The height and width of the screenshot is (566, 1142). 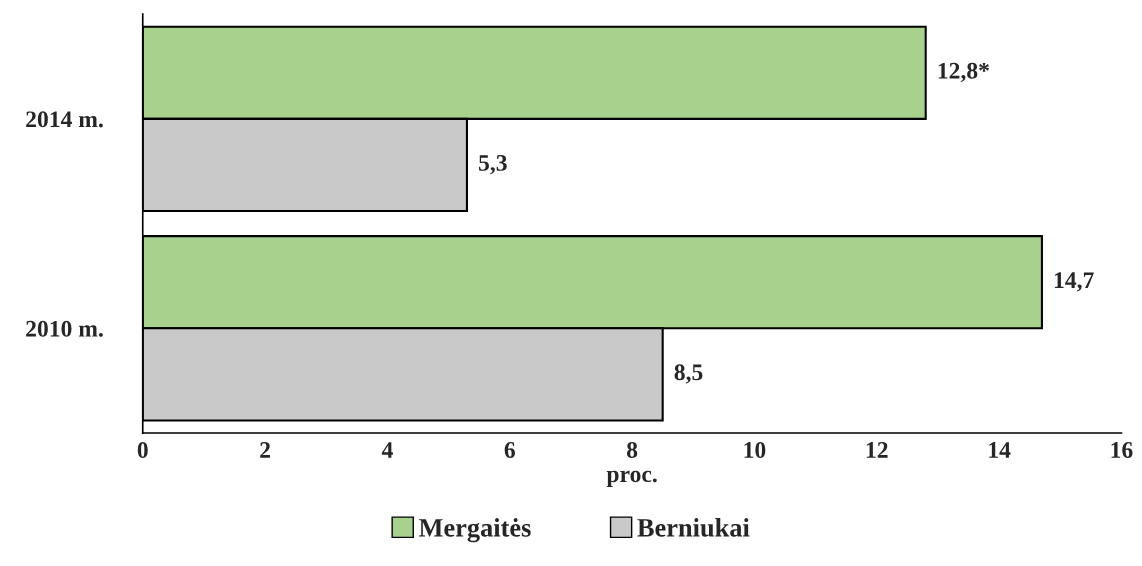 What do you see at coordinates (475, 530) in the screenshot?
I see `legend-label: Mergaitės` at bounding box center [475, 530].